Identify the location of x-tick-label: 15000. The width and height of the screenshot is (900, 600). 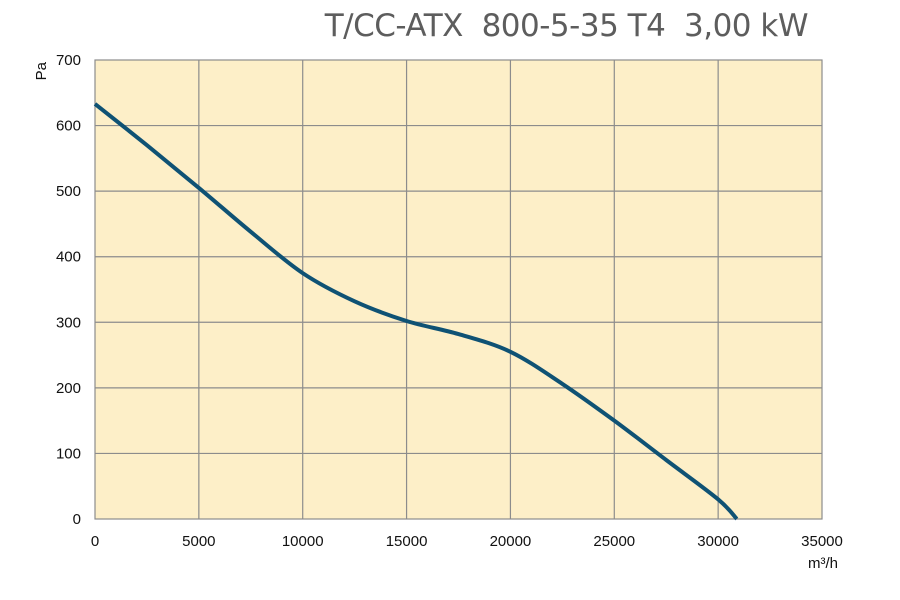
(407, 541).